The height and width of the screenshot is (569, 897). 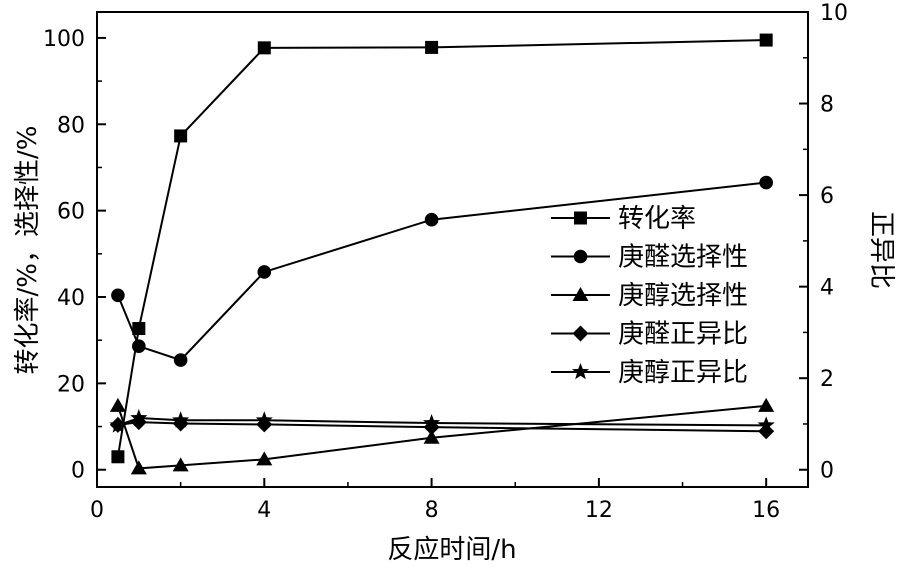 I want to click on right-y-tick-label: 10, so click(x=834, y=13).